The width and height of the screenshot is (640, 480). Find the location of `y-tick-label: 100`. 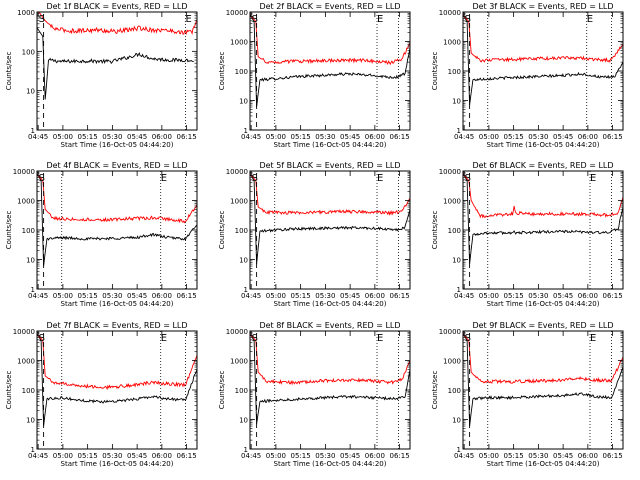

y-tick-label: 100 is located at coordinates (454, 391).